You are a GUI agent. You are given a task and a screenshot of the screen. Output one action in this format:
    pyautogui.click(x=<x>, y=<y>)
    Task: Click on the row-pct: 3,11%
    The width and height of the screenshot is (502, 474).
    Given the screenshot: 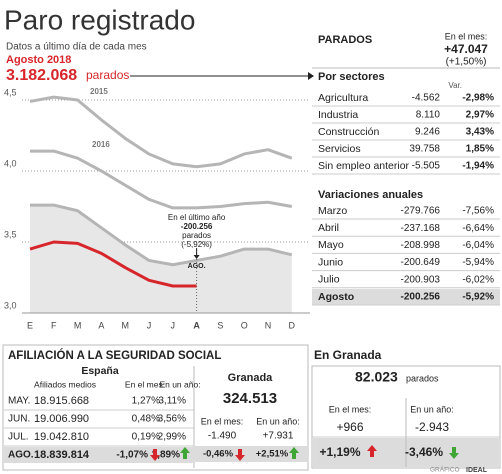 What is the action you would take?
    pyautogui.click(x=172, y=401)
    